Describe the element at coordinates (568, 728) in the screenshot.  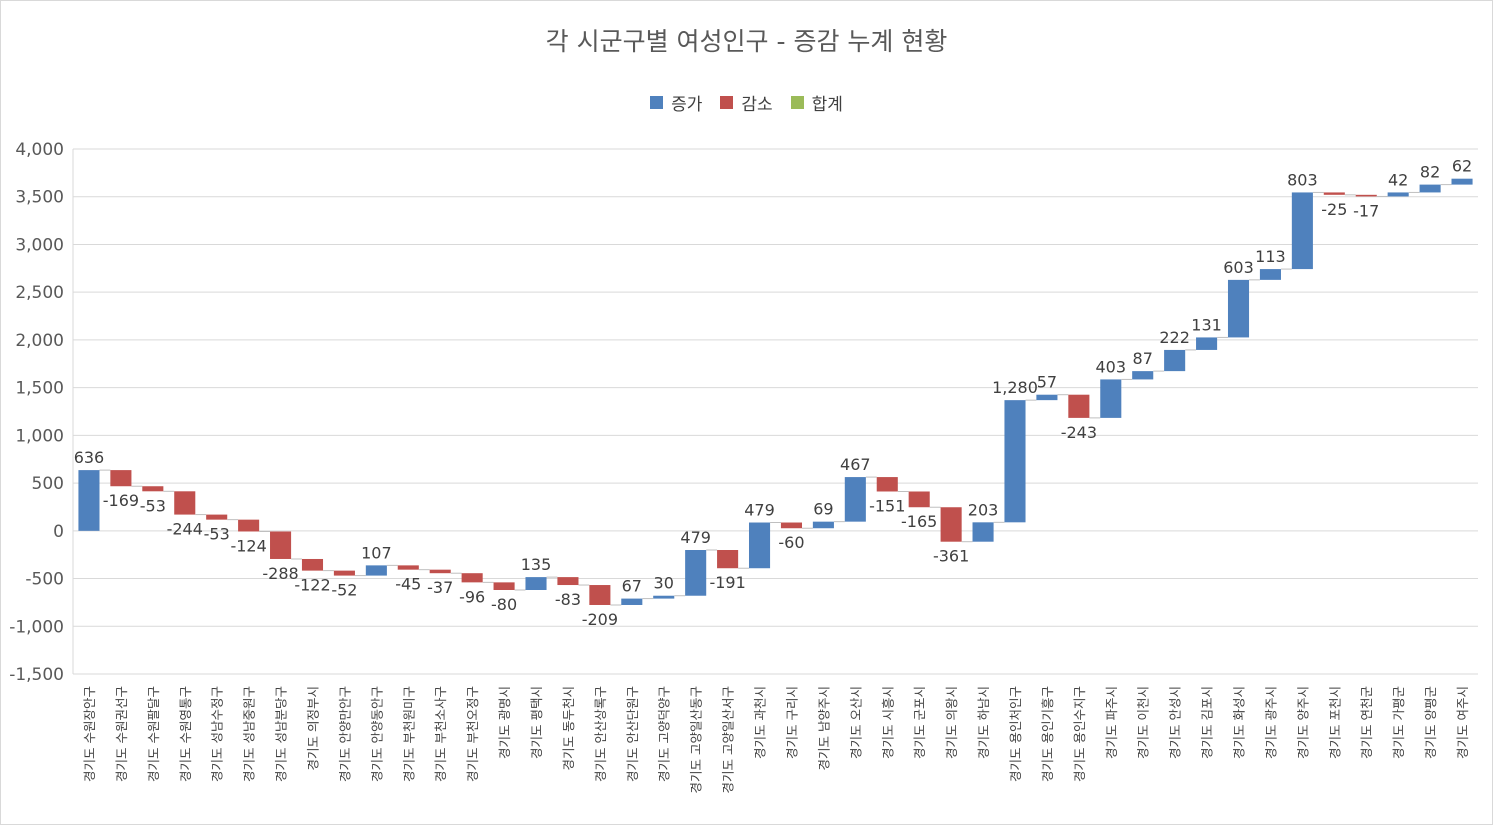
I see `x-tick-label: 경기도 동두천시` at that location.